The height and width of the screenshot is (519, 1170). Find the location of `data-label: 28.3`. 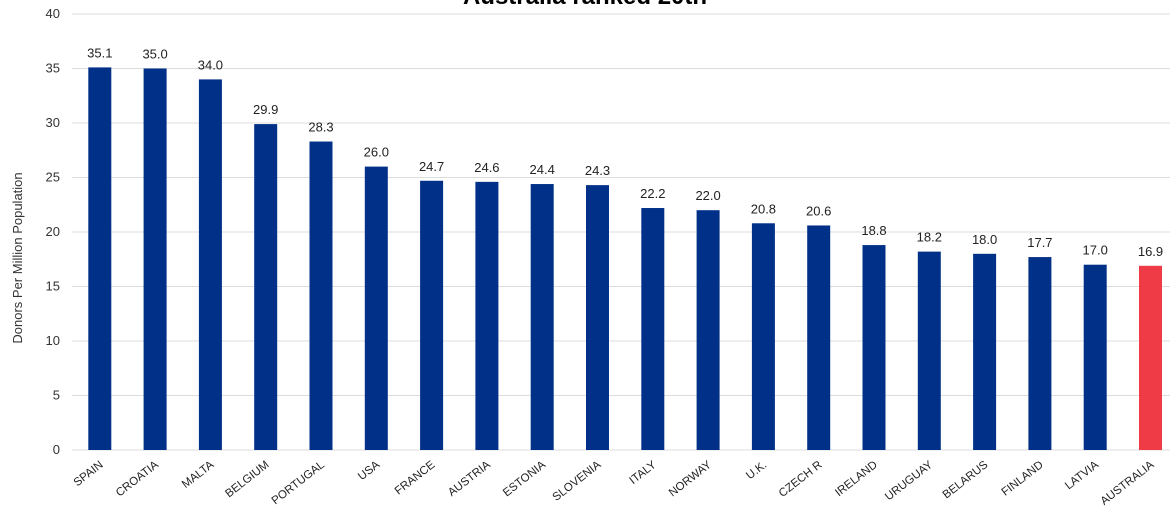

data-label: 28.3 is located at coordinates (320, 127).